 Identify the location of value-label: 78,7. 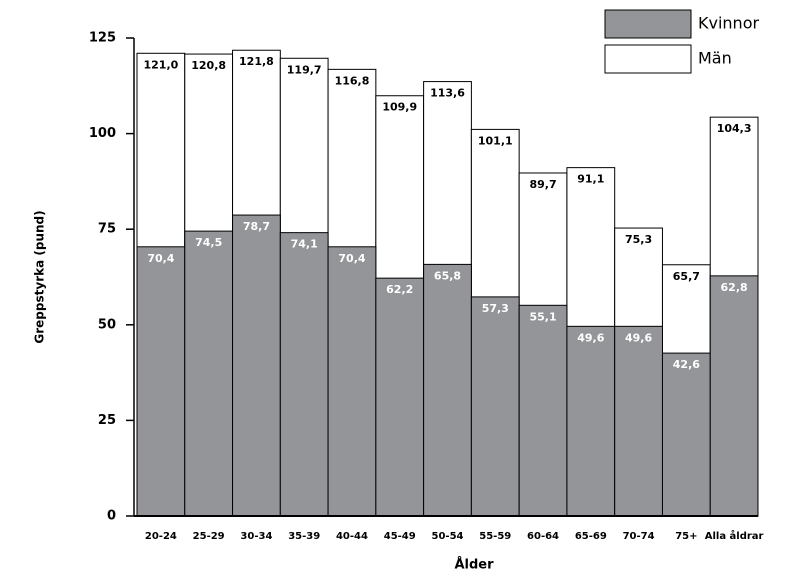
(256, 226).